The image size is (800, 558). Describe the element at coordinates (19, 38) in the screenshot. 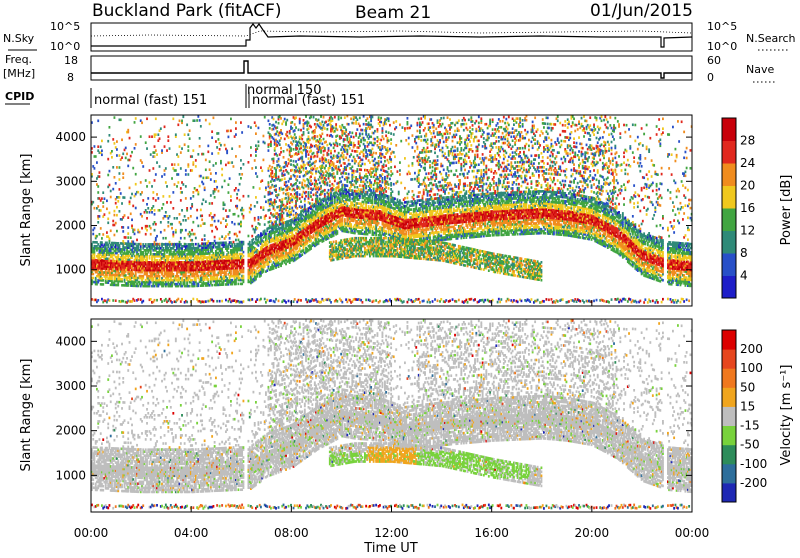

I see `nsky-label: N.Sky` at that location.